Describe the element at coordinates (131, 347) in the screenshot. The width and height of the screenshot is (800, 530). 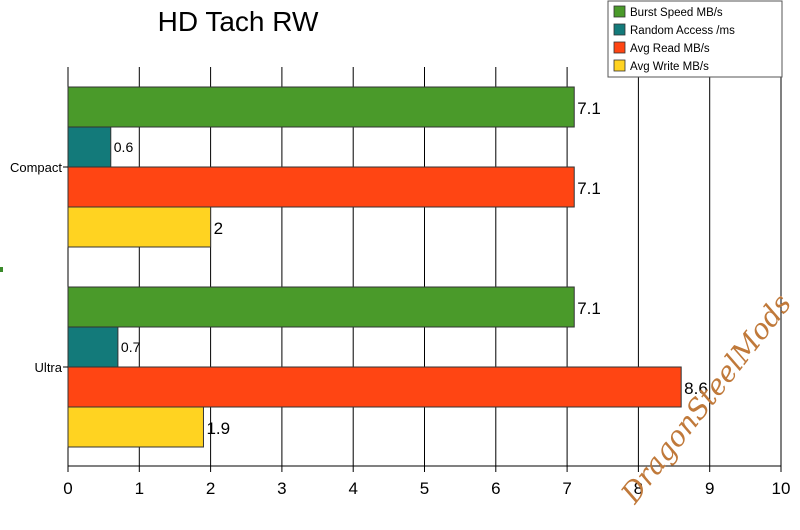
I see `data-label: 0.7` at that location.